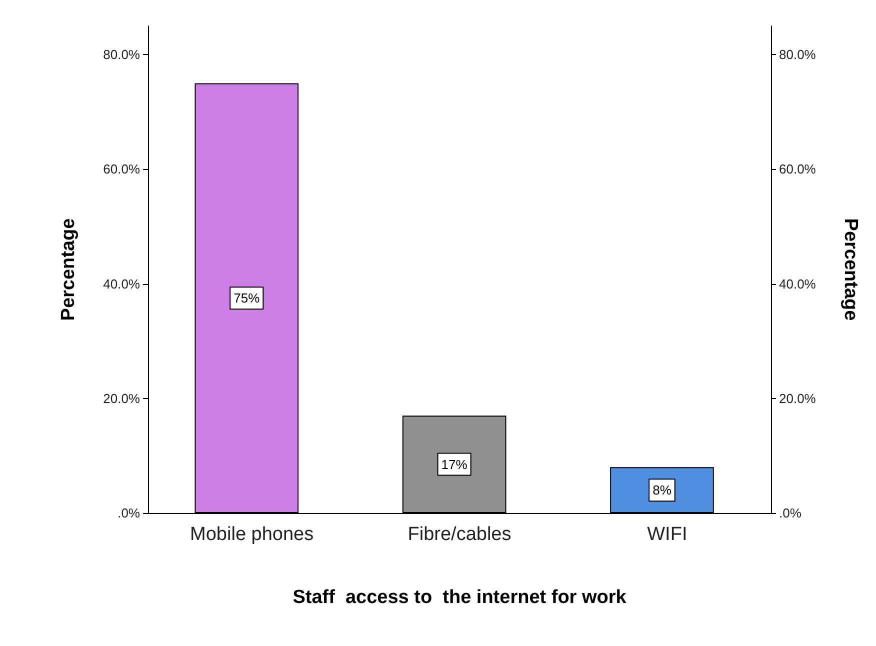 The width and height of the screenshot is (876, 646). I want to click on data-label: 8%, so click(662, 490).